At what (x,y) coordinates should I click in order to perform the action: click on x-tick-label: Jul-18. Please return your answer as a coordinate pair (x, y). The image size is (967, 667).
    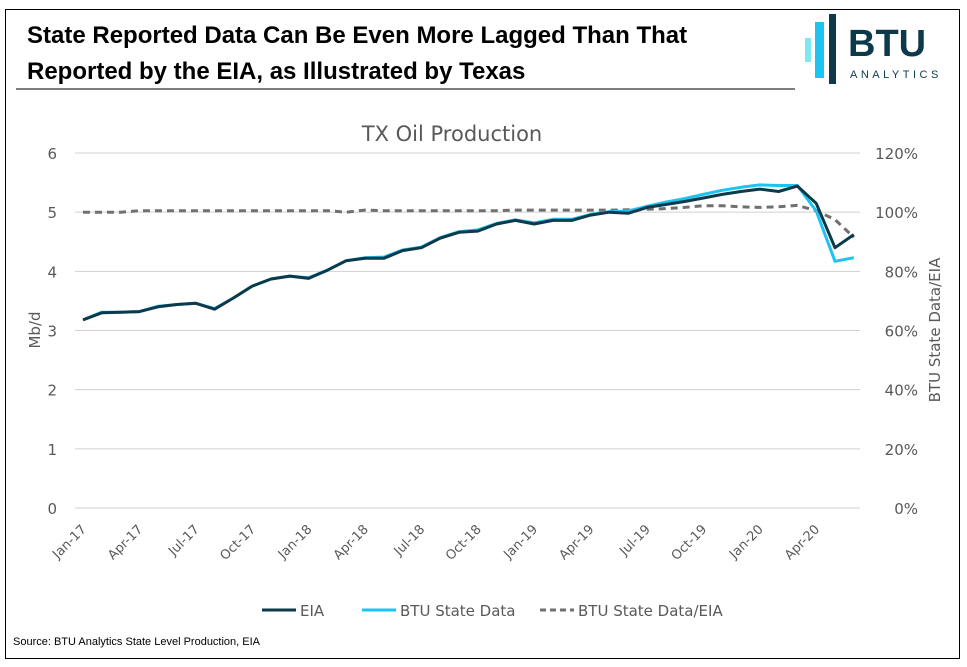
    Looking at the image, I should click on (409, 540).